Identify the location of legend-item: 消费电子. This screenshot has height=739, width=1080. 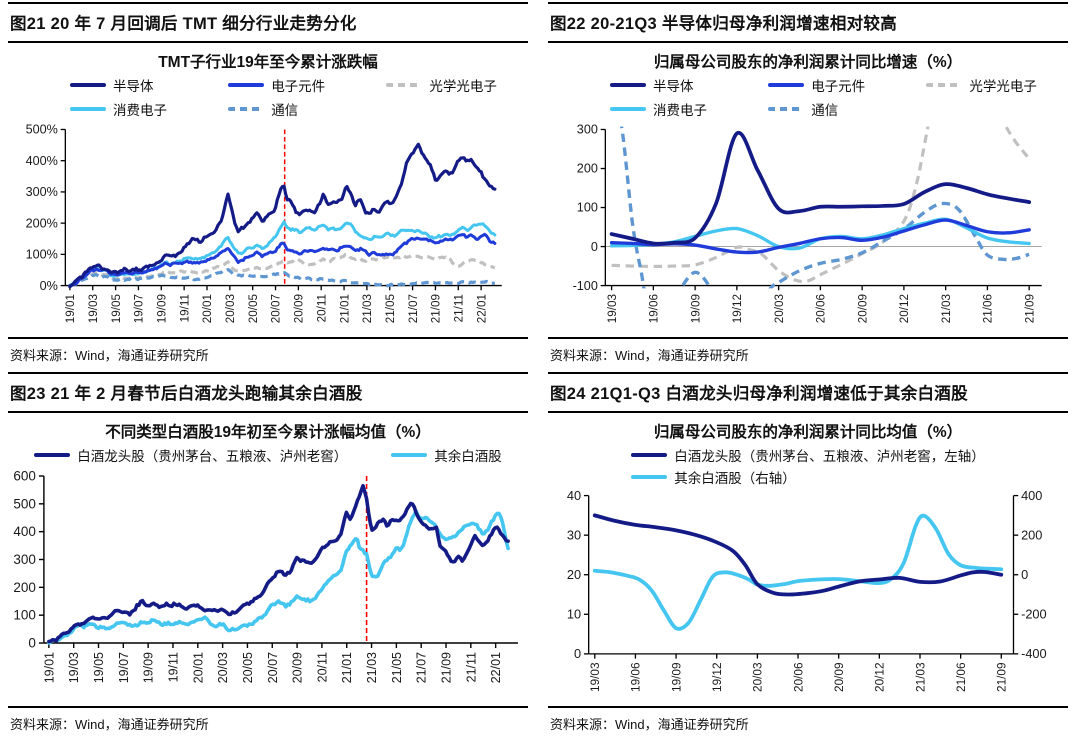
(689, 109).